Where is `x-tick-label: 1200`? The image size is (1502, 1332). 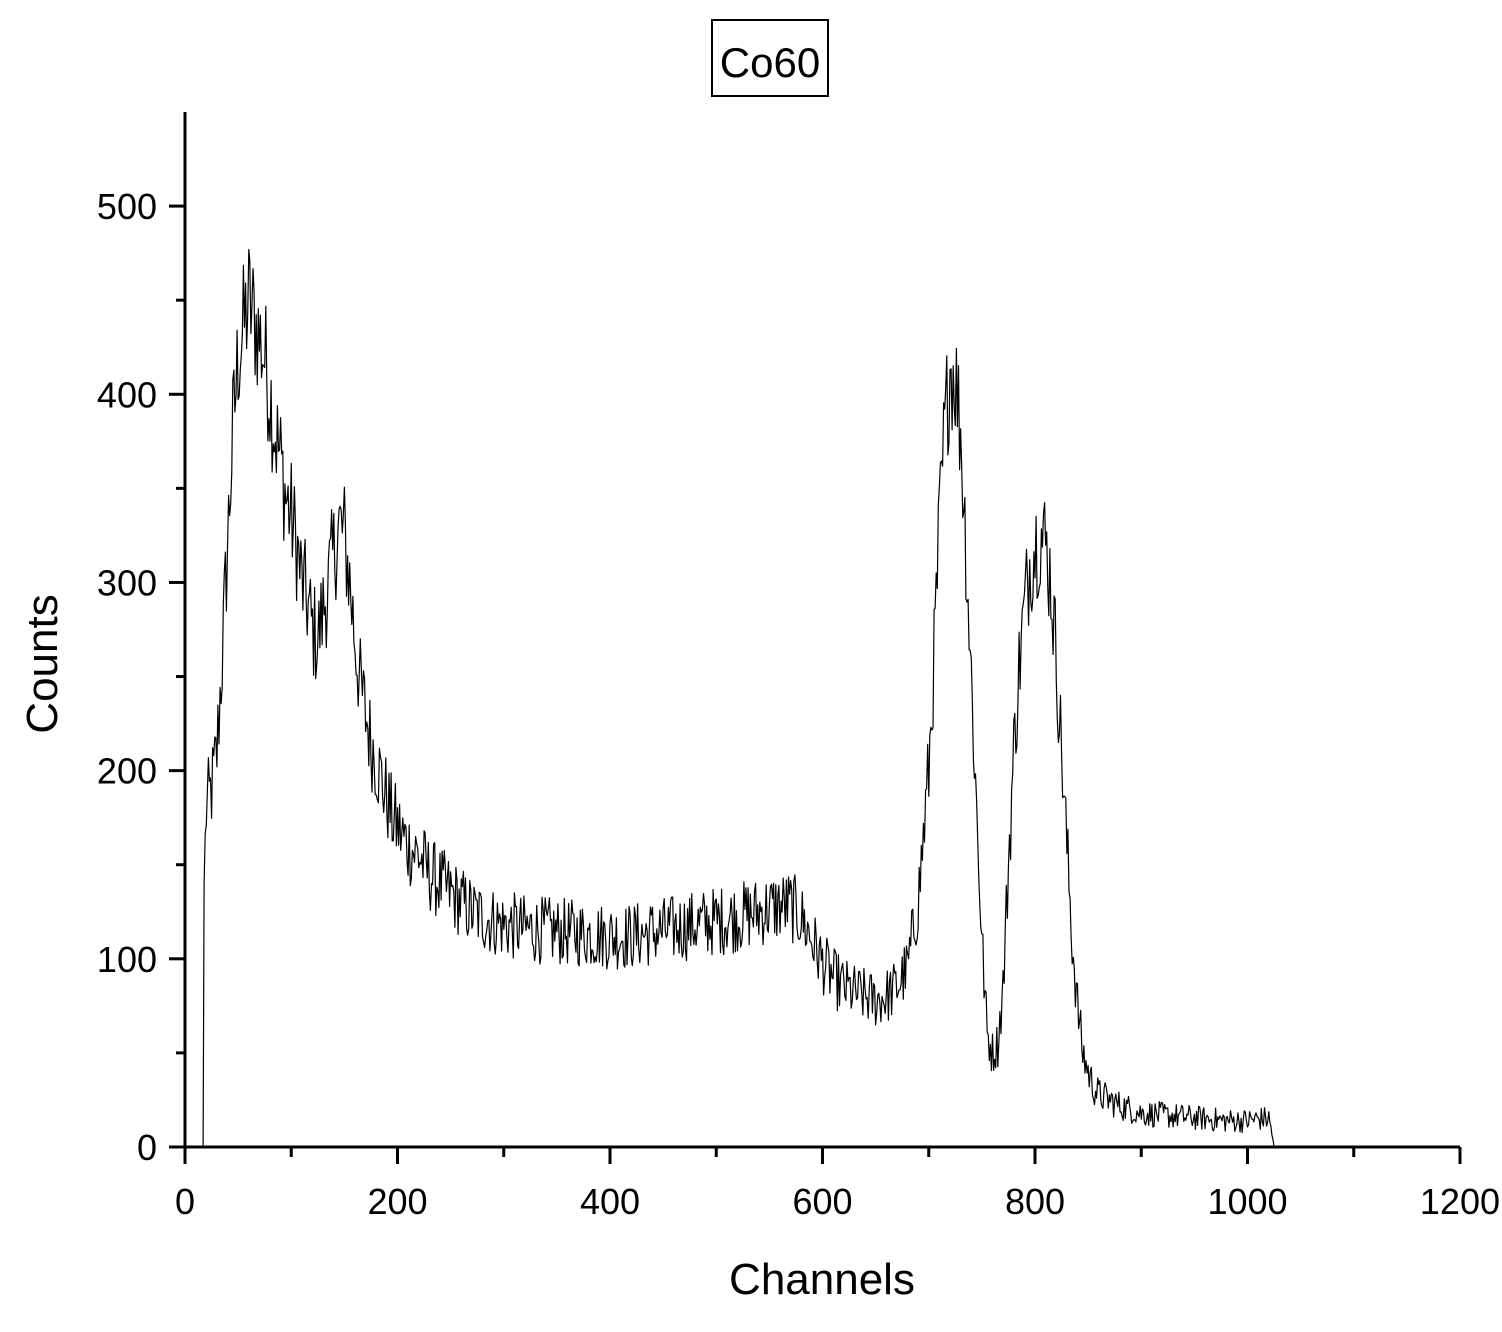 x-tick-label: 1200 is located at coordinates (1460, 1201).